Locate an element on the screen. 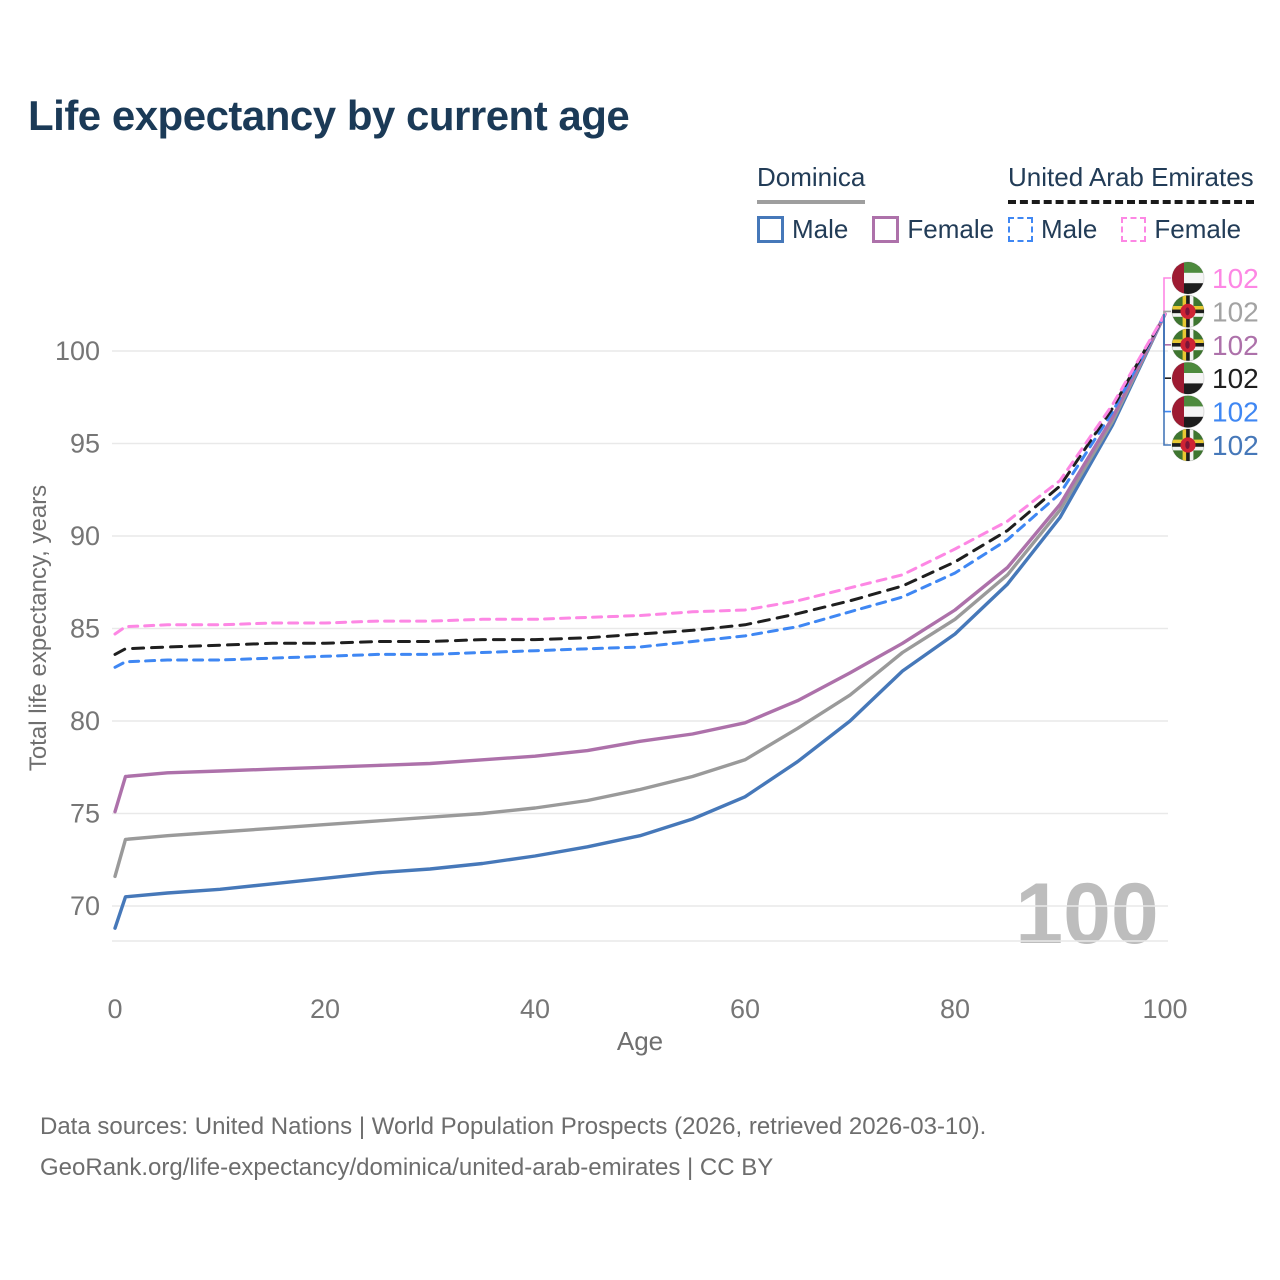 The image size is (1280, 1280). legend-row-uae: Male Female is located at coordinates (1131, 229).